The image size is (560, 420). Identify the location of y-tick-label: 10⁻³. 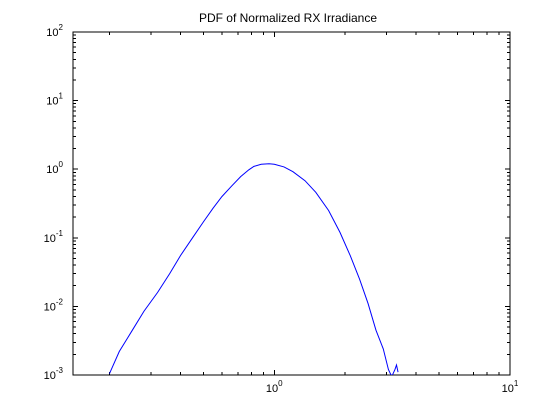
(54, 374).